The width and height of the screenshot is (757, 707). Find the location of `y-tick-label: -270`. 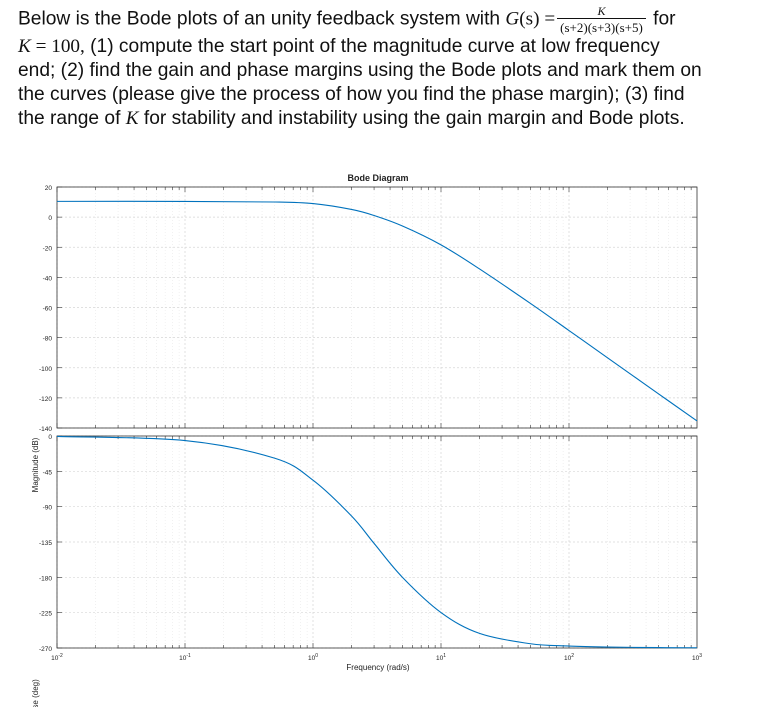

y-tick-label: -270 is located at coordinates (45, 649).